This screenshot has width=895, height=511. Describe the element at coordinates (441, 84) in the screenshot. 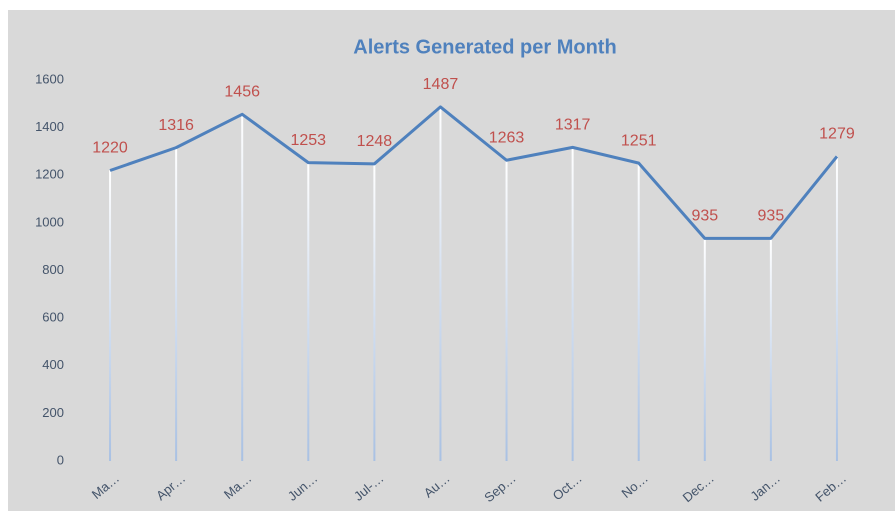

I see `data-label: 1487` at that location.